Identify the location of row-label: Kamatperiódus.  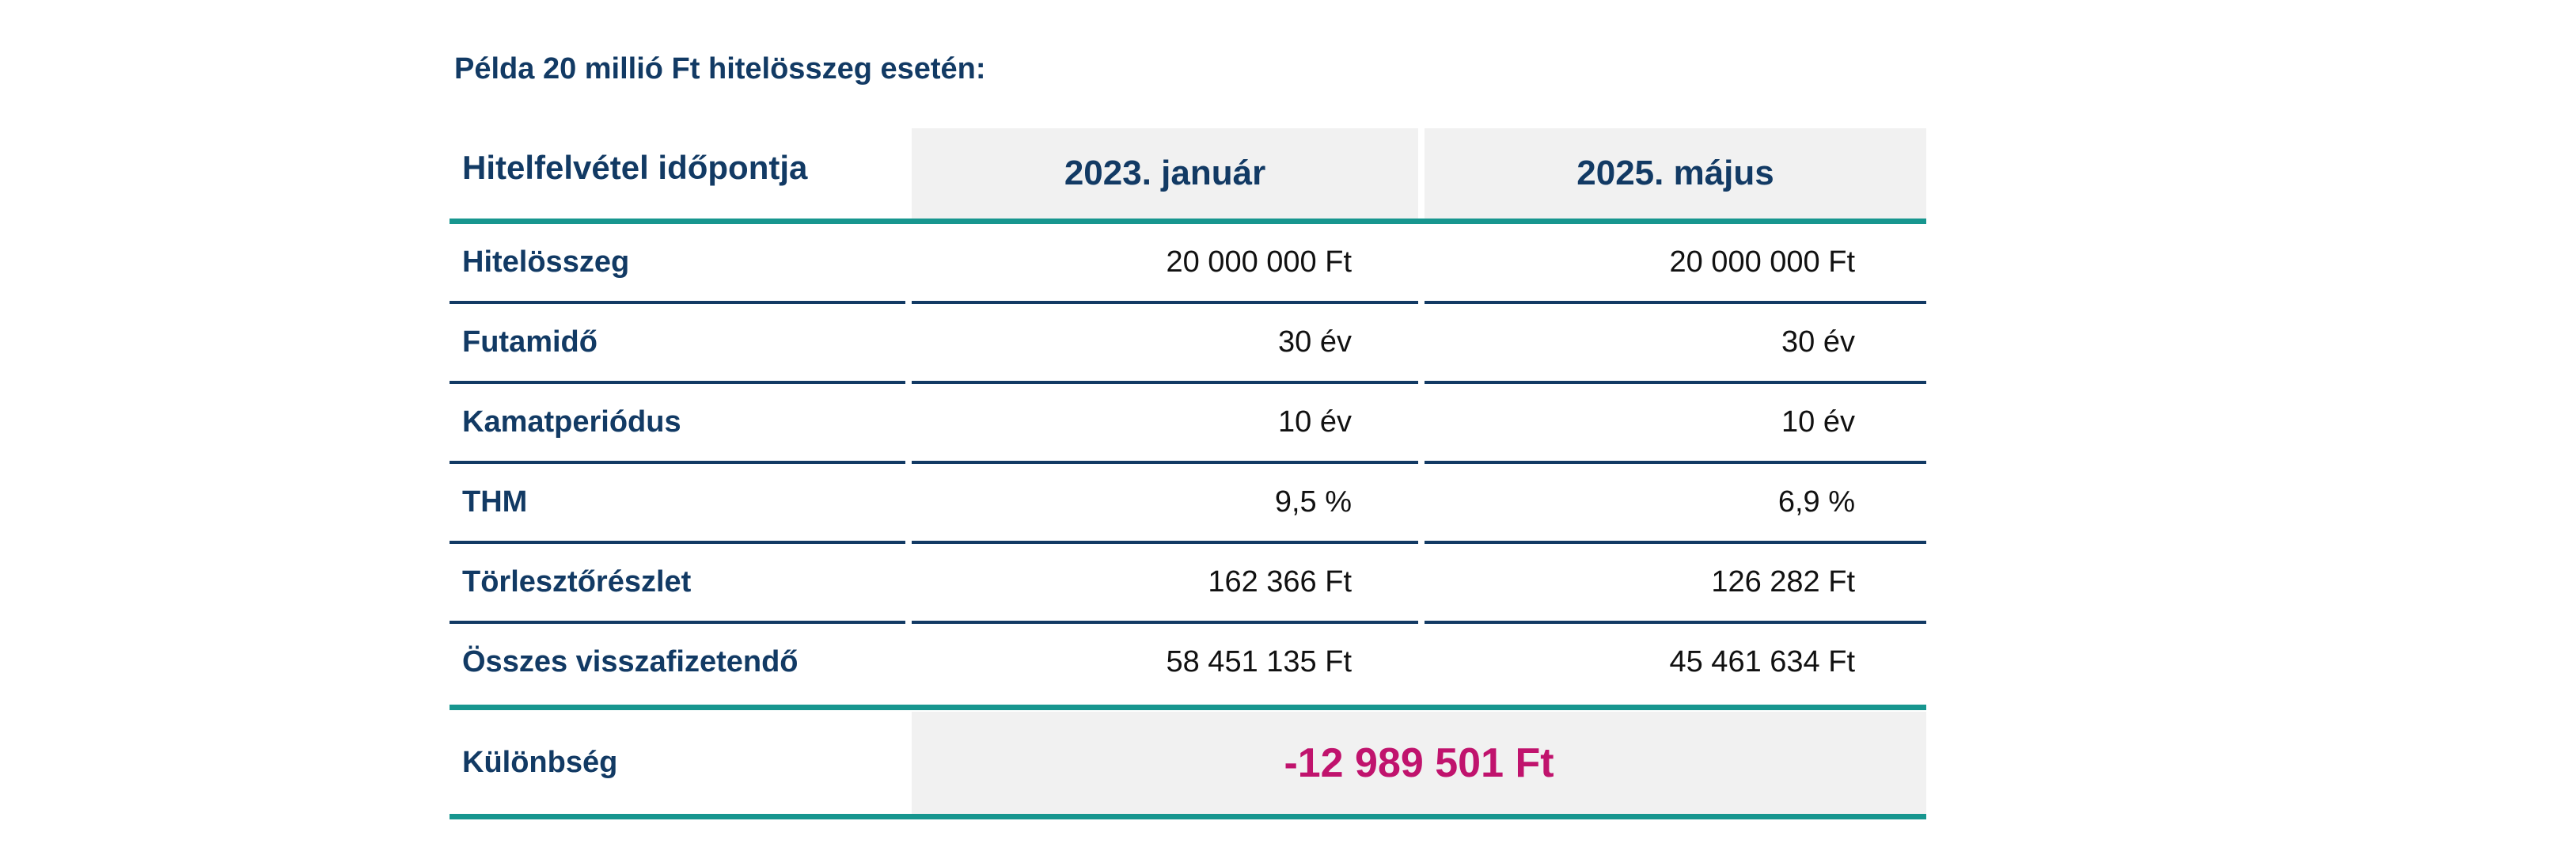
(571, 422).